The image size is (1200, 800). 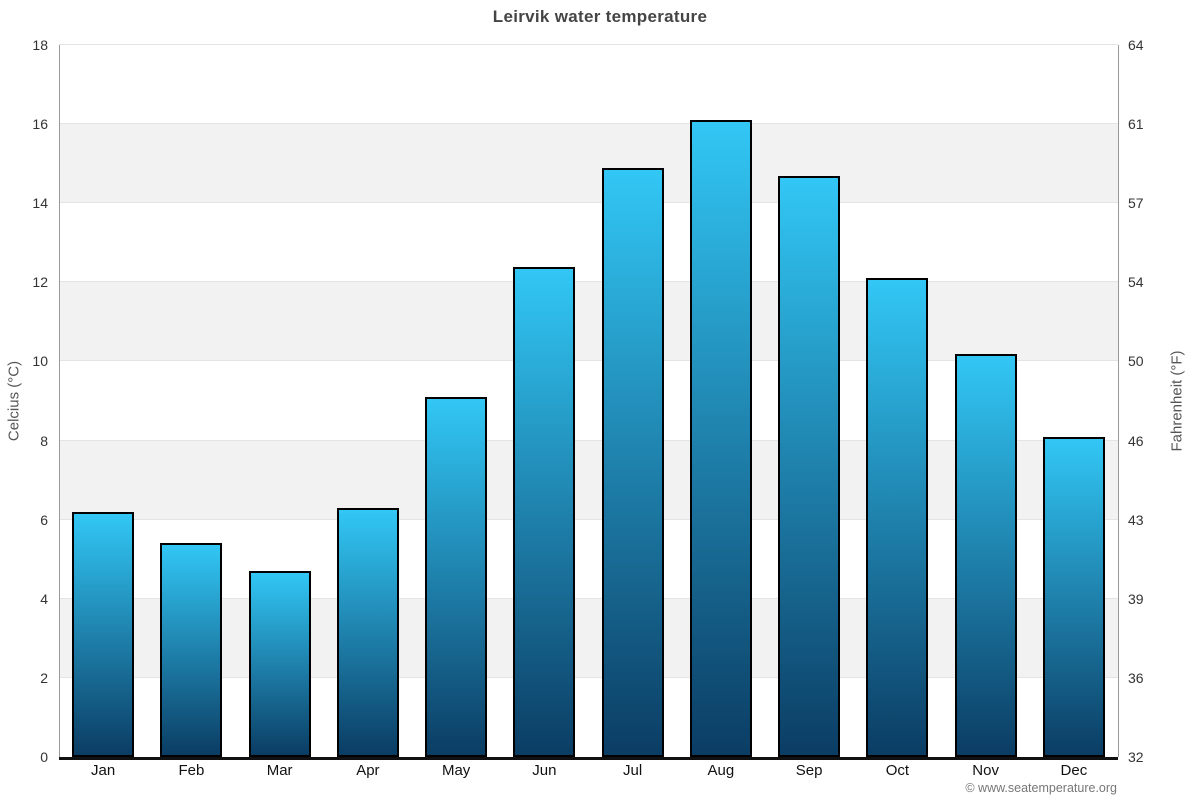 I want to click on x-tick-label-may: May, so click(x=456, y=770).